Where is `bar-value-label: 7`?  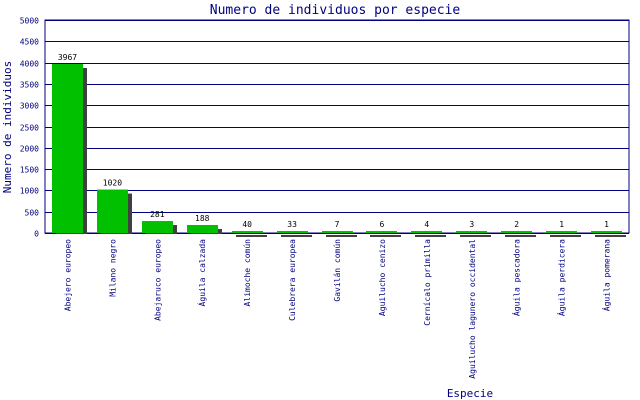
bar-value-label: 7 is located at coordinates (337, 224).